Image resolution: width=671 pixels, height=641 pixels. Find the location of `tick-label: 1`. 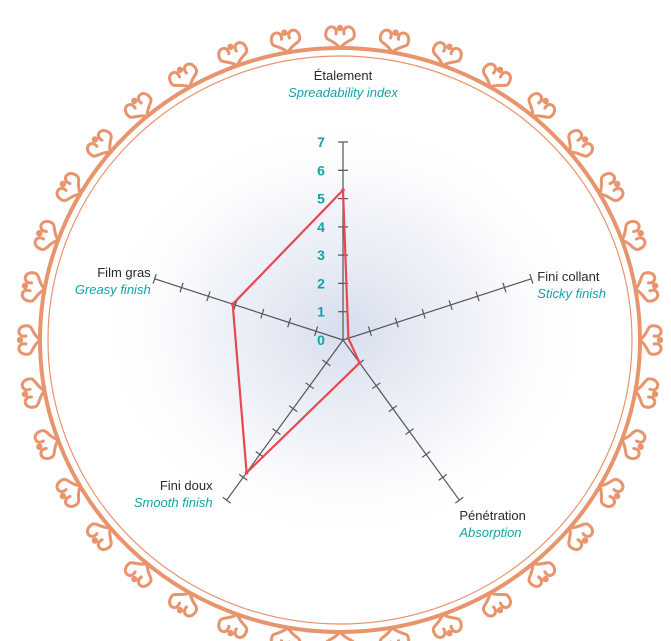

tick-label: 1 is located at coordinates (321, 312).